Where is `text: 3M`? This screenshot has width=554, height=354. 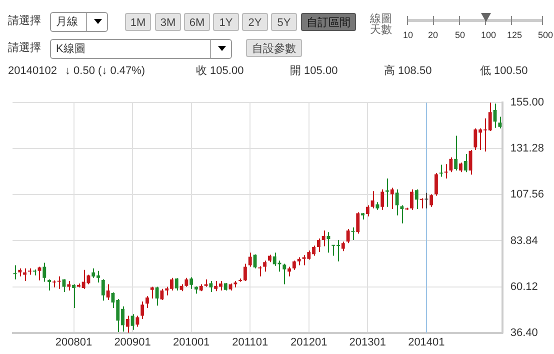
text: 3M is located at coordinates (168, 22).